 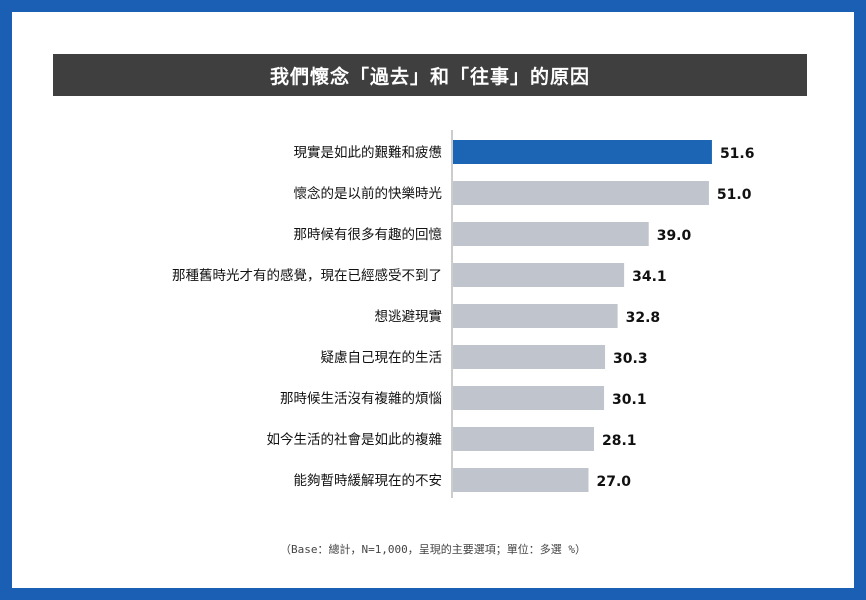 What do you see at coordinates (737, 154) in the screenshot?
I see `value-label-0: 51.6` at bounding box center [737, 154].